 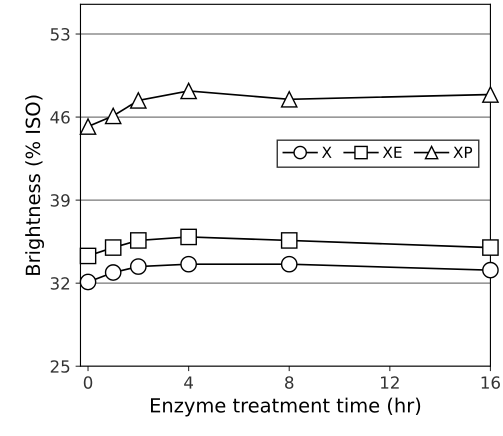 What do you see at coordinates (60, 200) in the screenshot?
I see `y-tick-label: 39` at bounding box center [60, 200].